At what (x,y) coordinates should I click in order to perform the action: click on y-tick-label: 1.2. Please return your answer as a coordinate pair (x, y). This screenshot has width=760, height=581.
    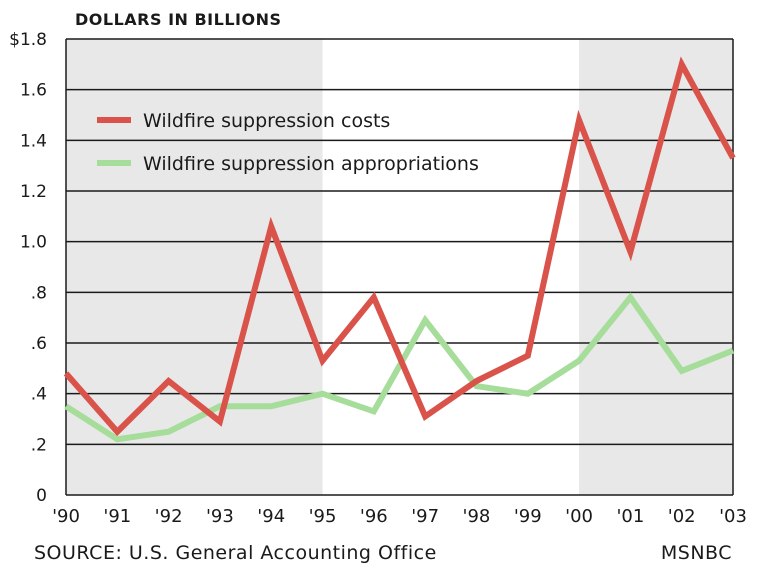
    Looking at the image, I should click on (33, 192).